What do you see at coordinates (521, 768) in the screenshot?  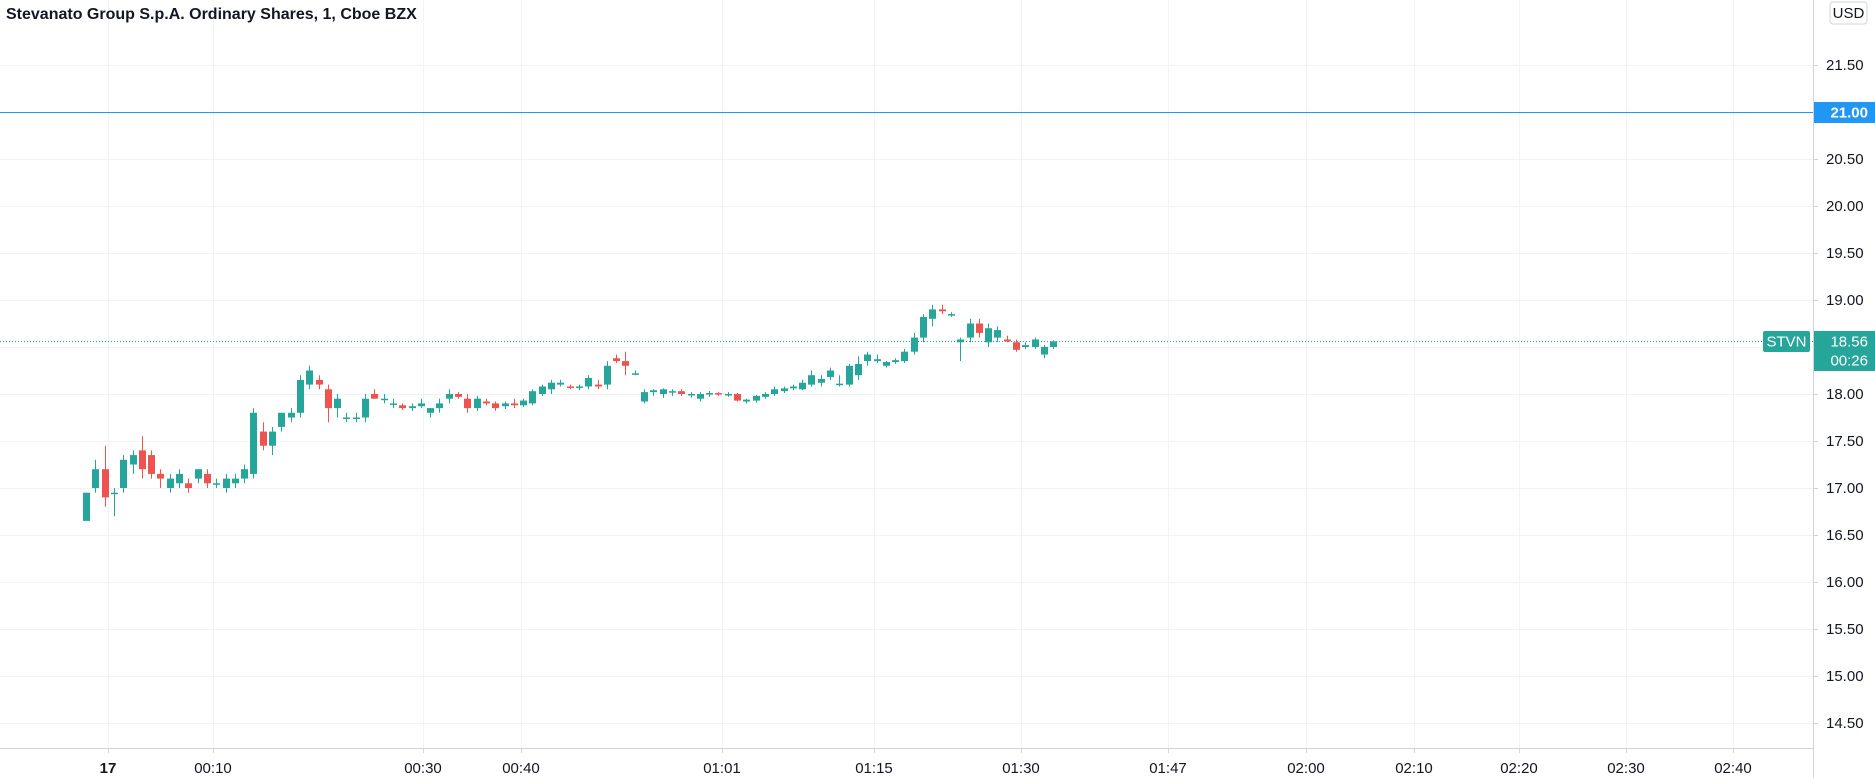 I see `time-tick-label: 00:40` at bounding box center [521, 768].